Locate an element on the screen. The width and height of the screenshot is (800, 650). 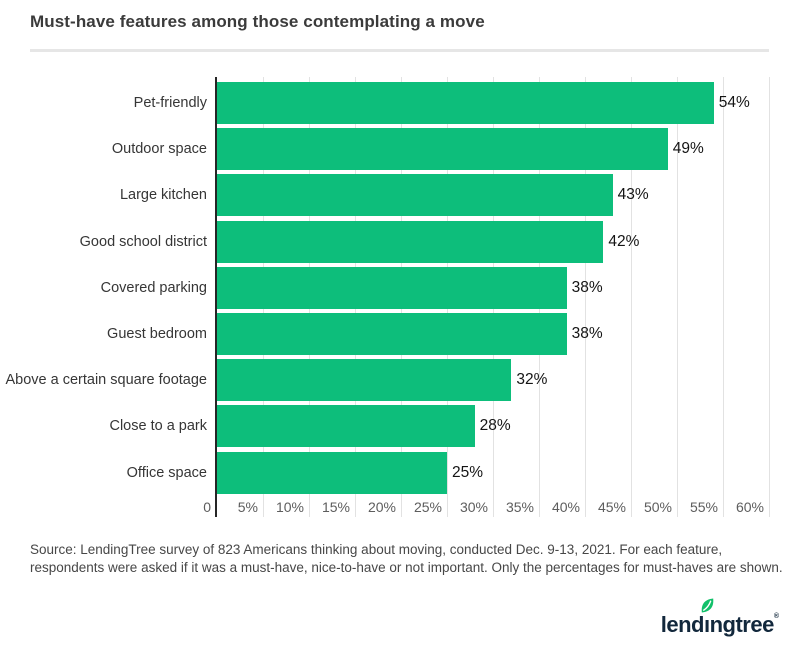
category-label: Office space is located at coordinates (166, 473).